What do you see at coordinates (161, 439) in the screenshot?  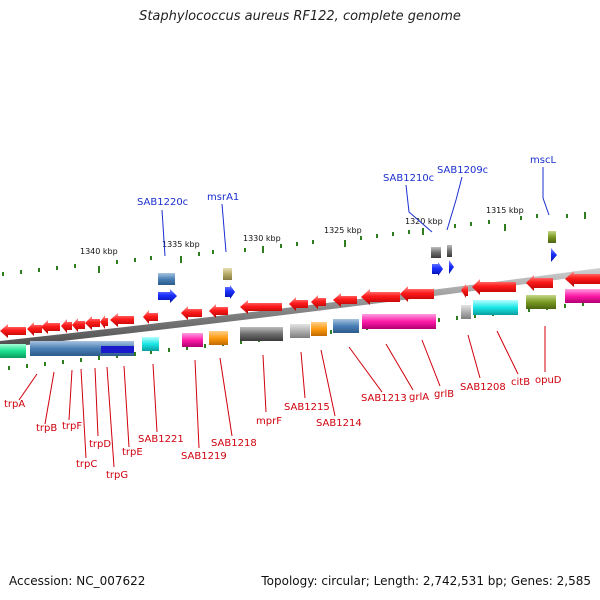 I see `gene-label-lower: SAB1221` at bounding box center [161, 439].